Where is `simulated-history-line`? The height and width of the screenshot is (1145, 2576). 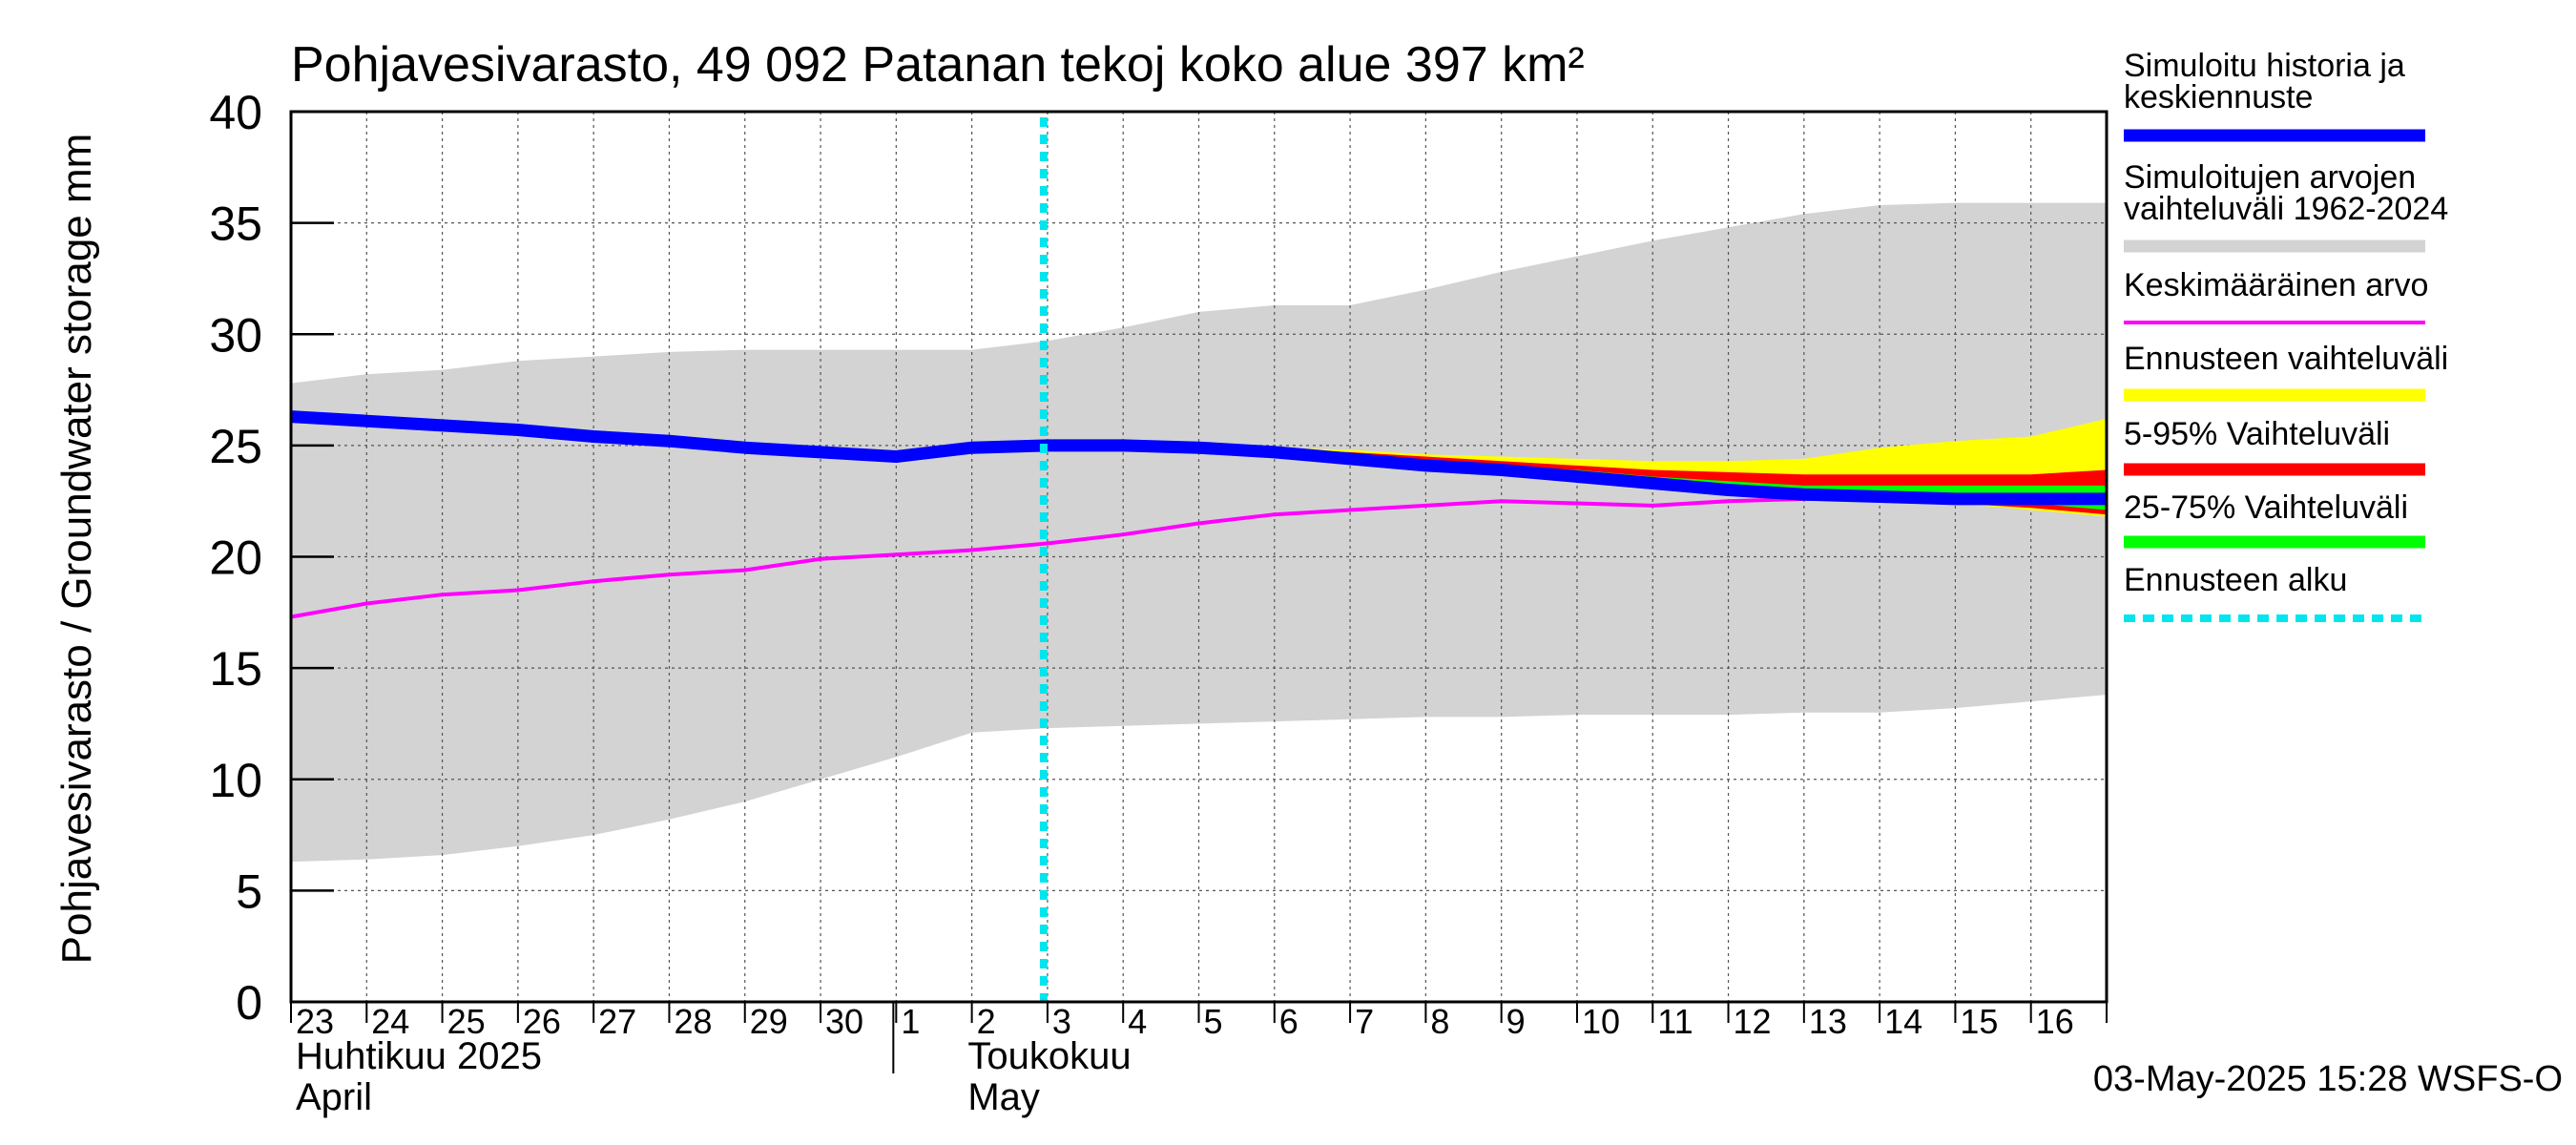
simulated-history-line is located at coordinates (1198, 458).